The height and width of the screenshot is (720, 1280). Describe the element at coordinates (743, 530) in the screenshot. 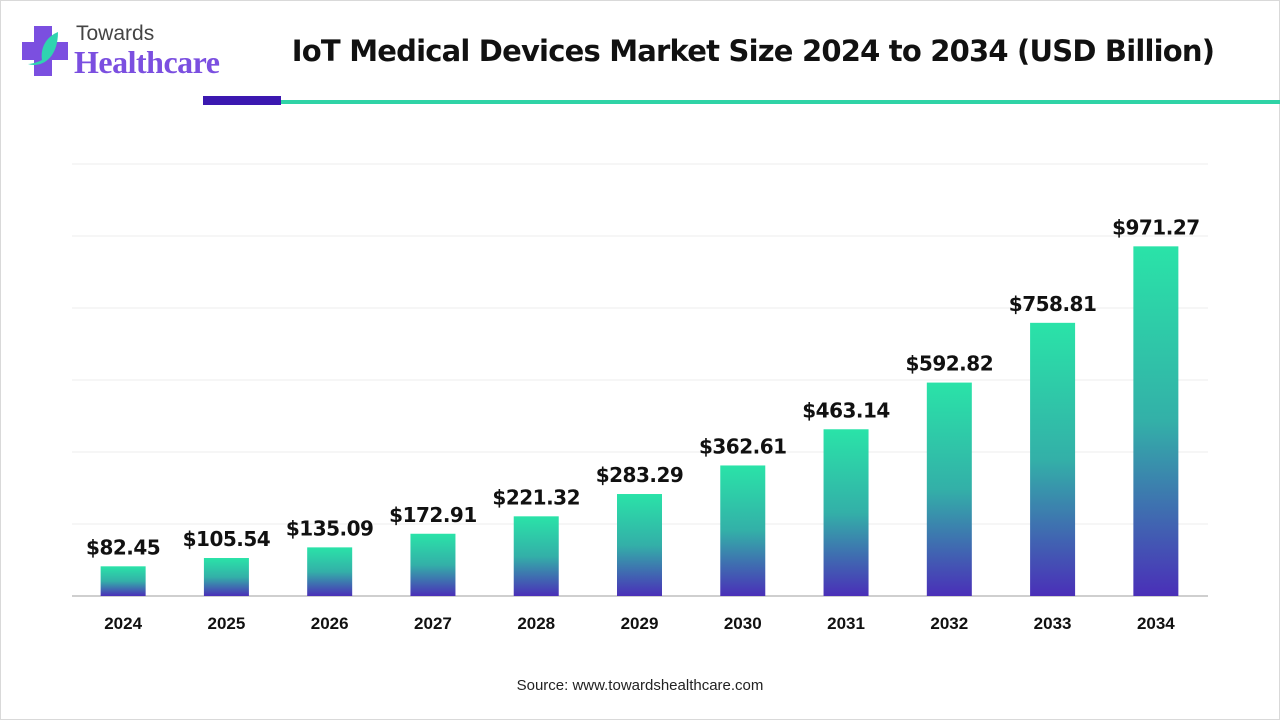

I see `bar-2030` at that location.